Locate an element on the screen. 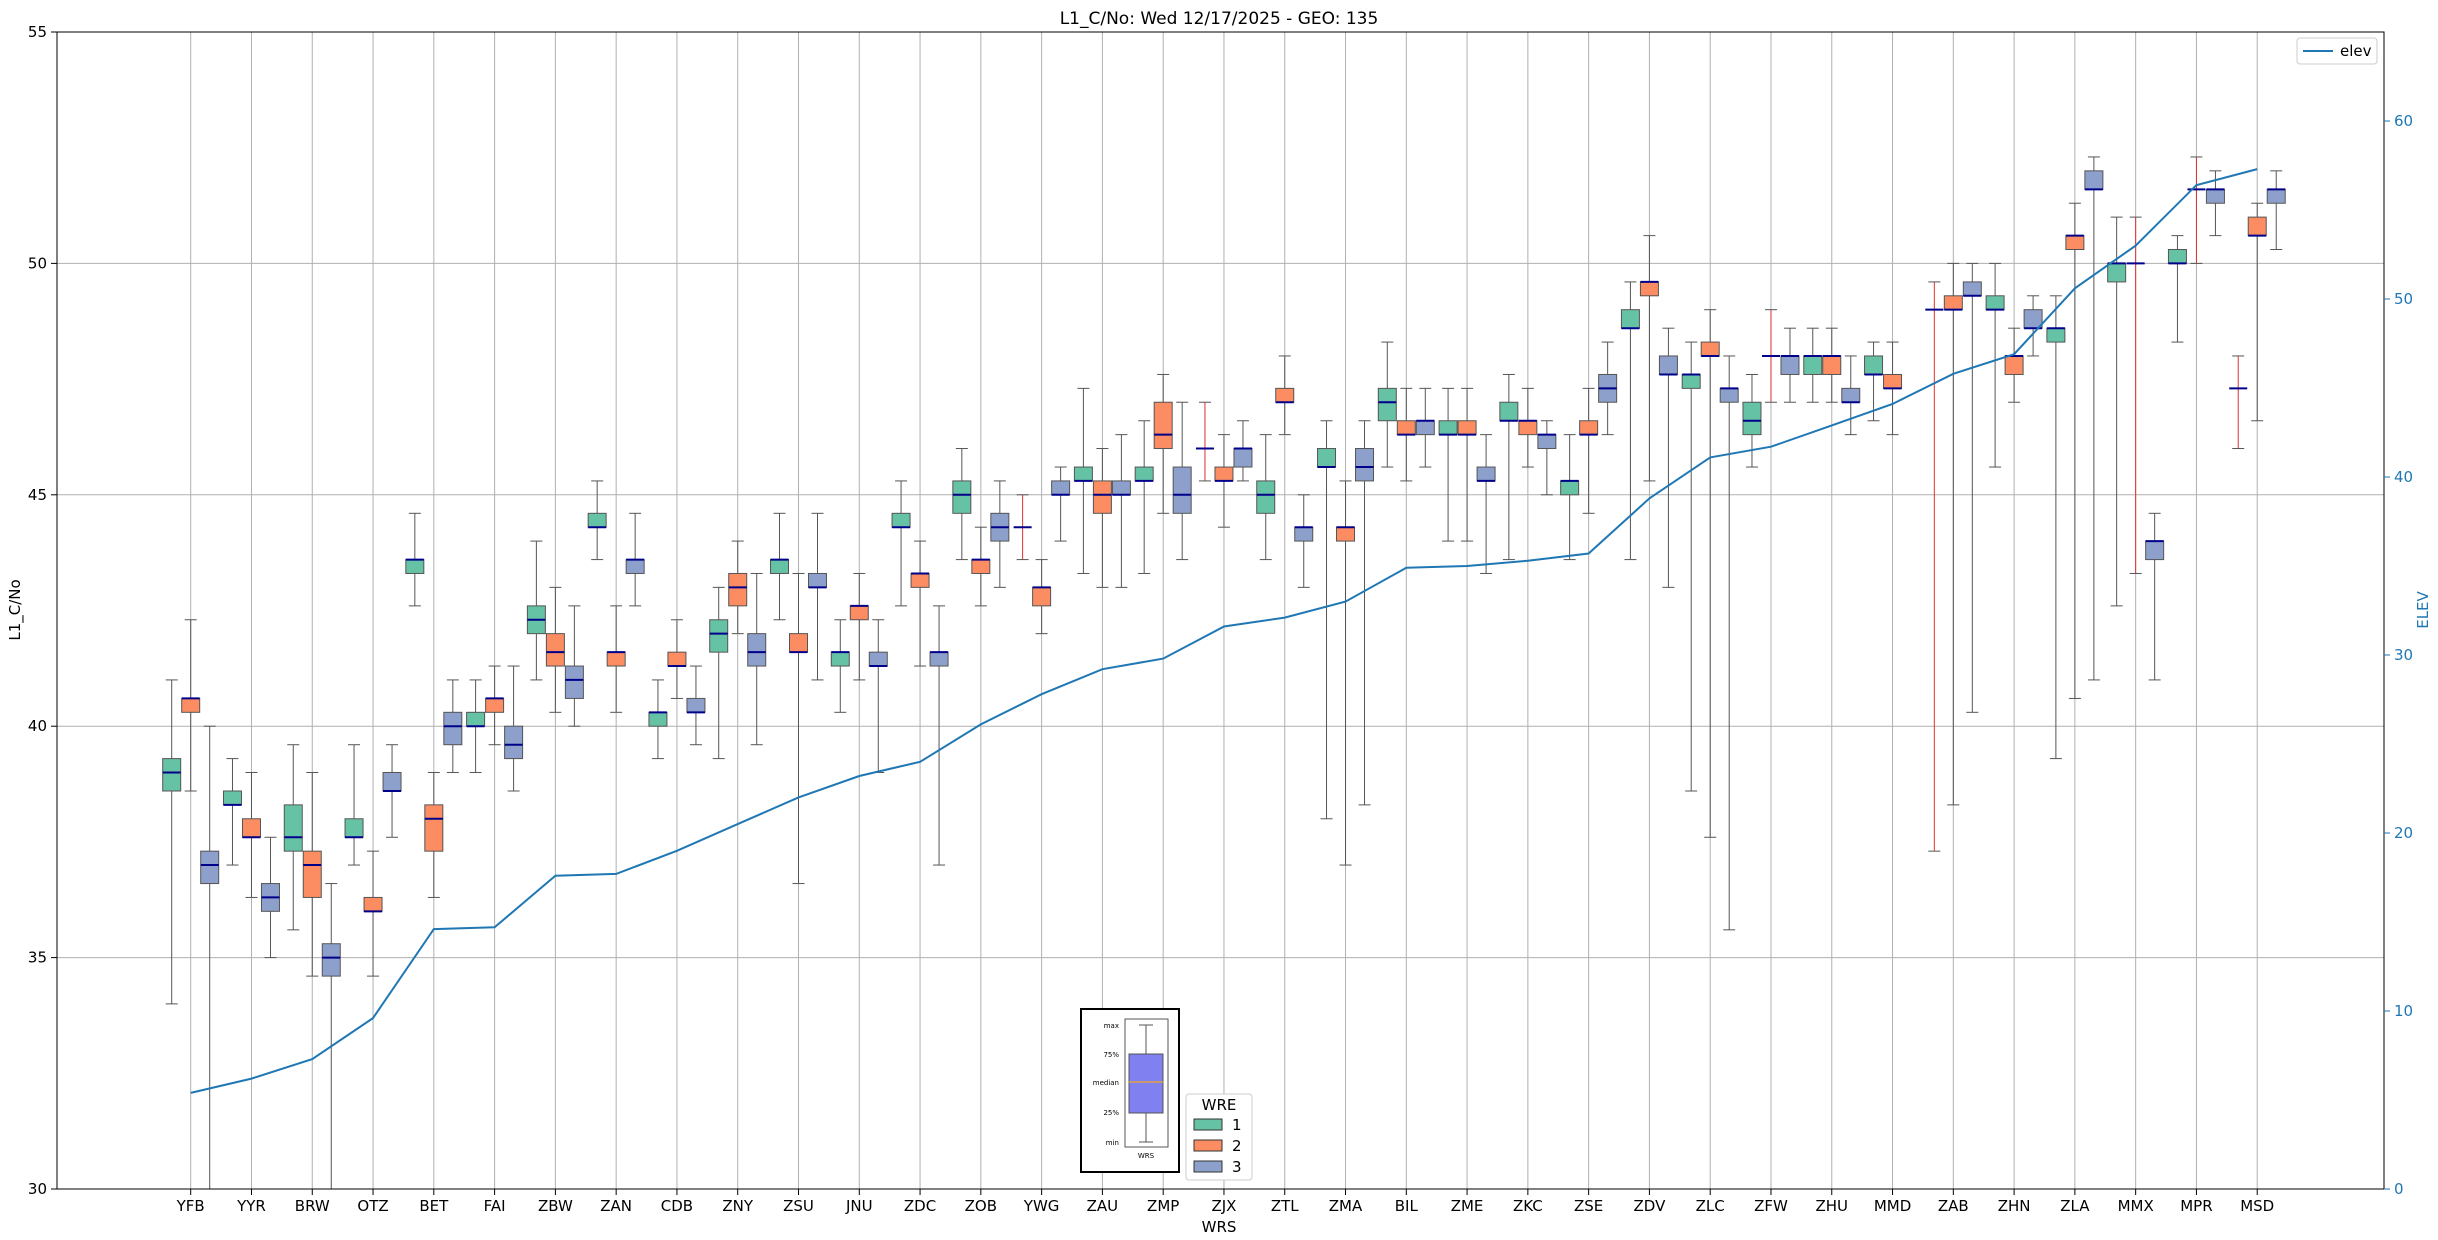  wre-legend-label-2: 2 is located at coordinates (1237, 1146).